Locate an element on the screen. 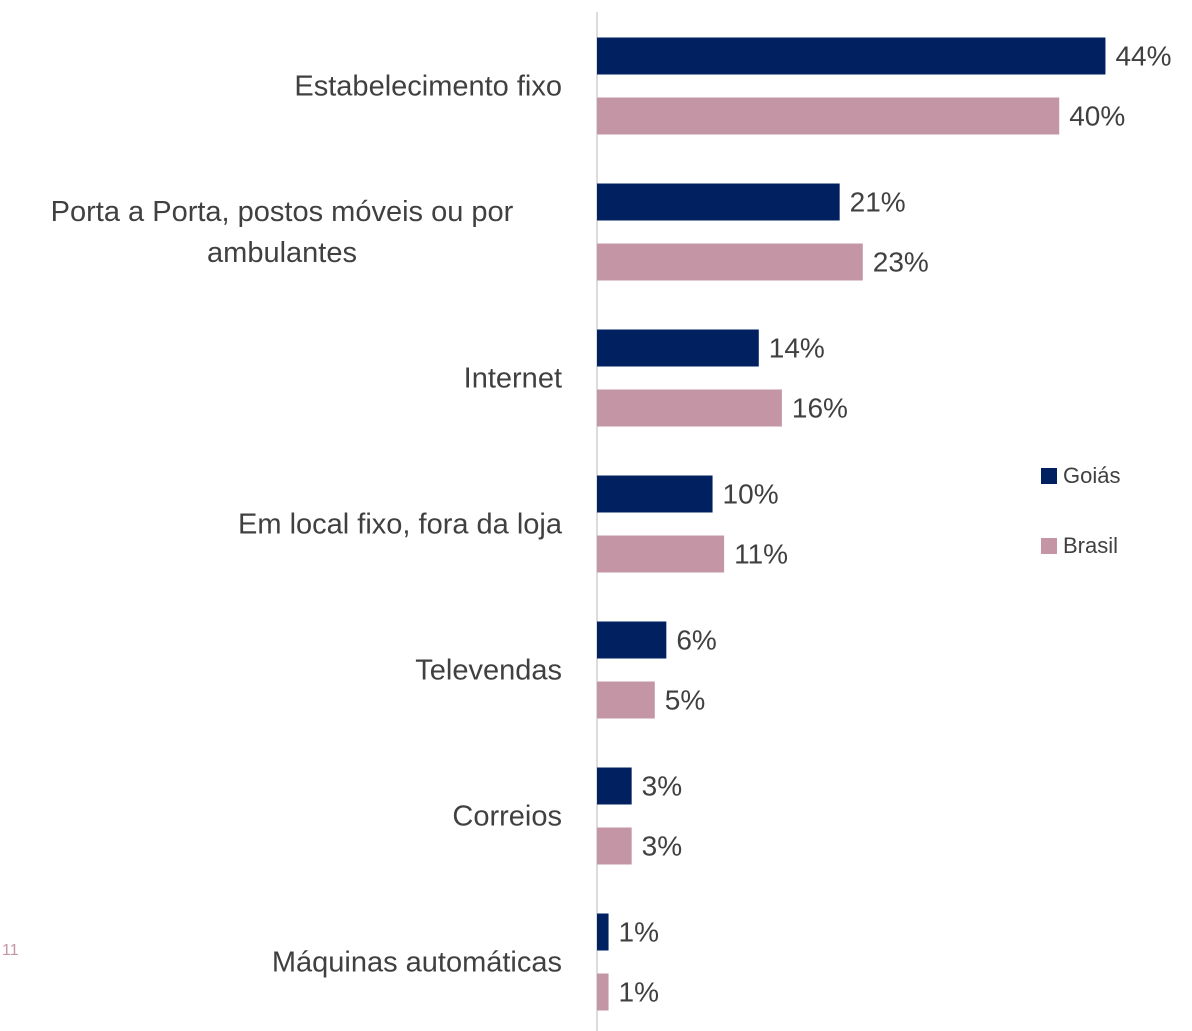 This screenshot has width=1192, height=1031. value-label: 44% is located at coordinates (1143, 55).